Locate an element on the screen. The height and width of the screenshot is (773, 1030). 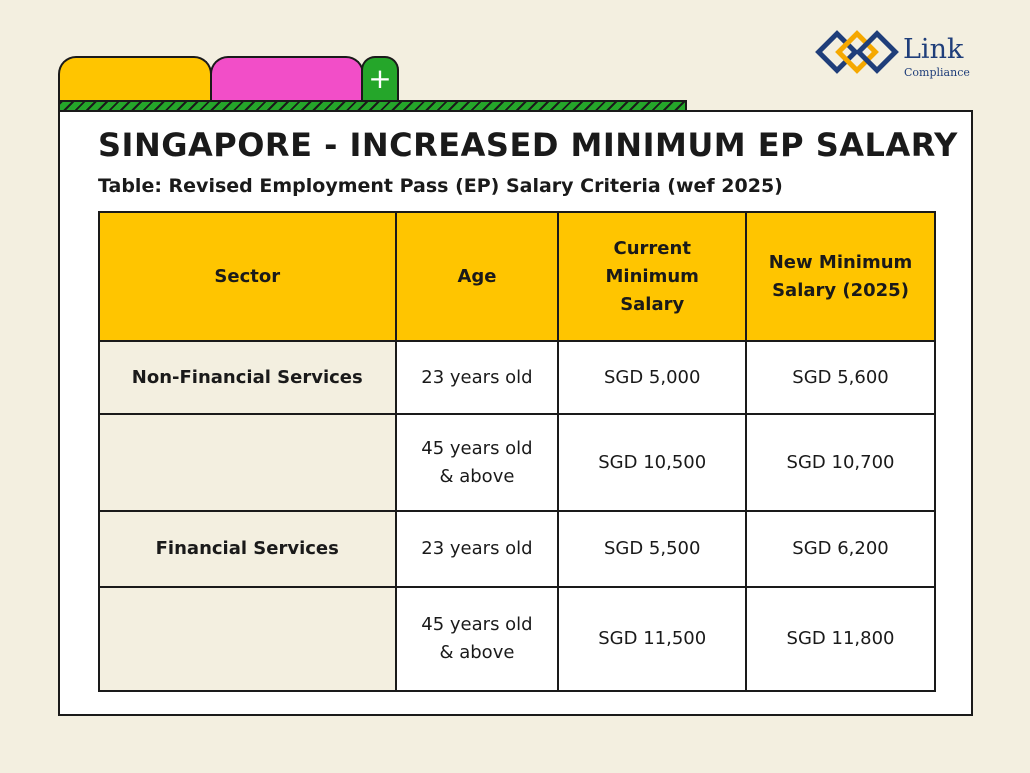
striped-strip is located at coordinates (372, 105).